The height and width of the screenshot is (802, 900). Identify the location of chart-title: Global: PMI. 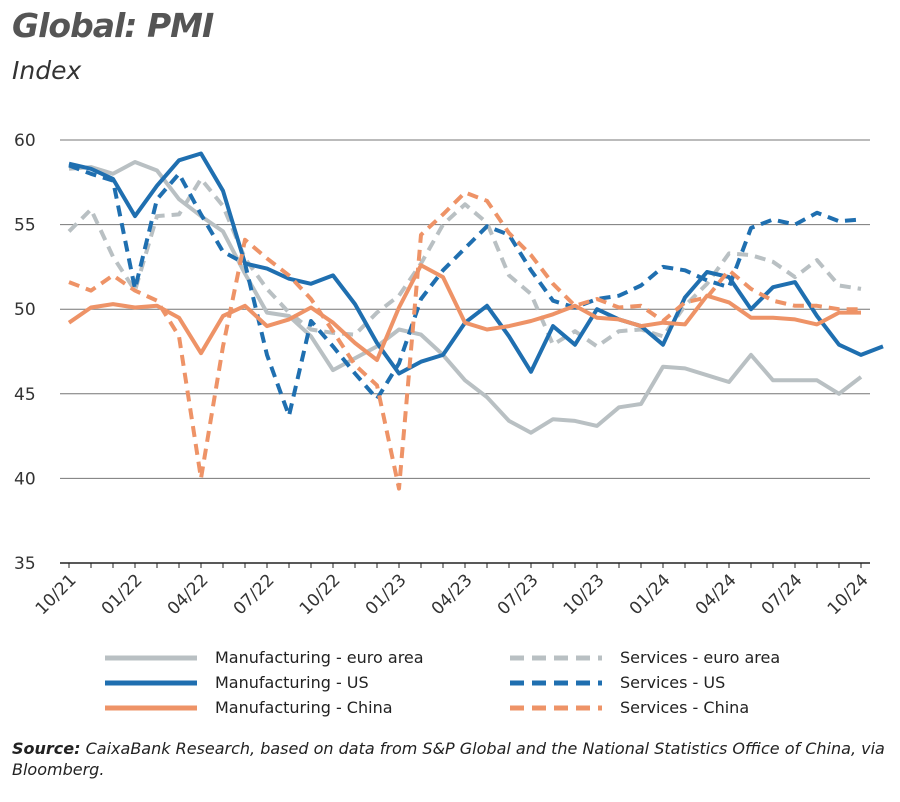
(113, 25).